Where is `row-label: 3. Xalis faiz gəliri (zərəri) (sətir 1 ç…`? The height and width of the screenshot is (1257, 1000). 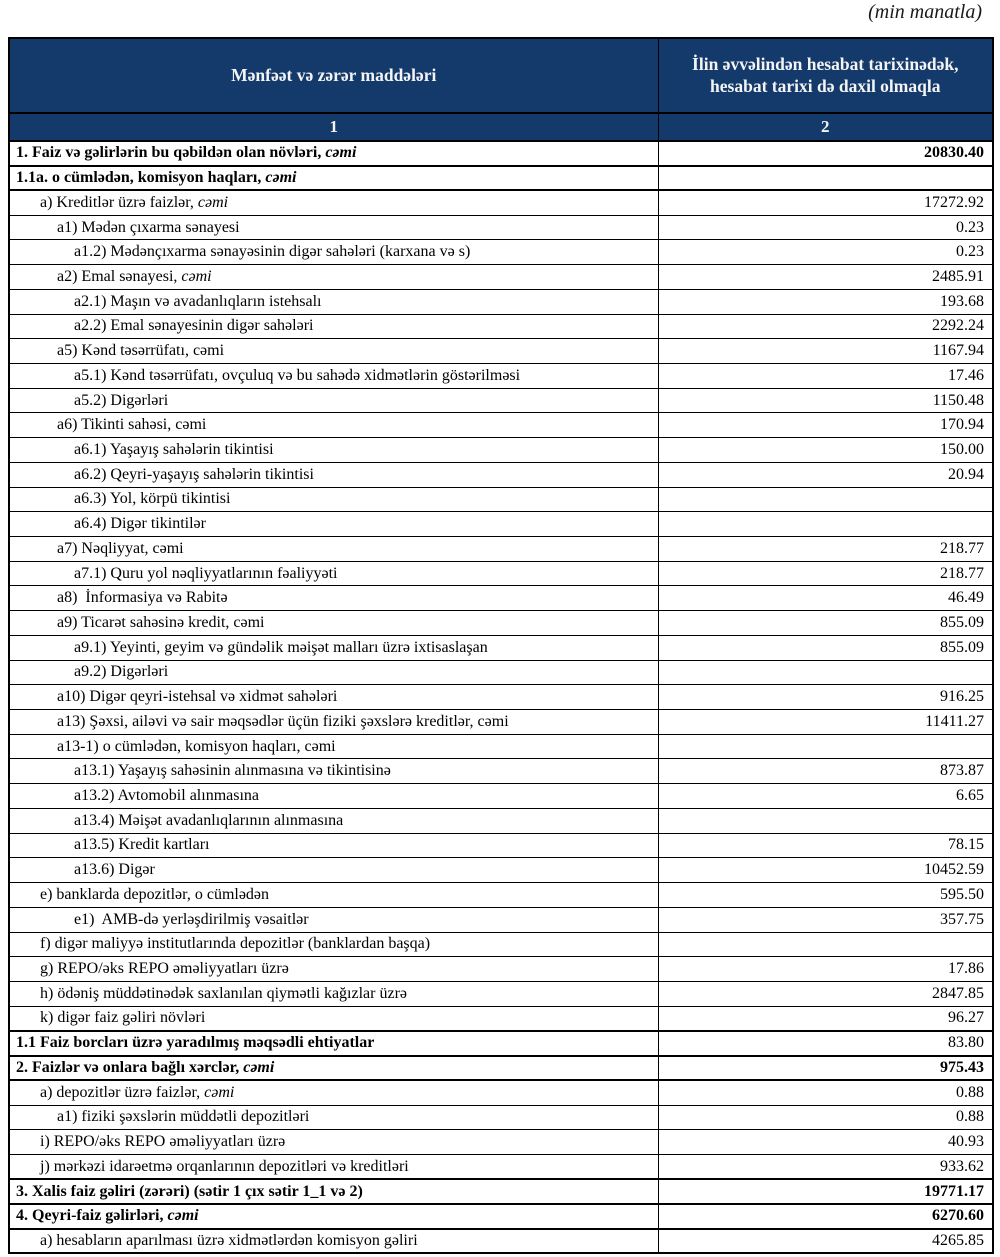
row-label: 3. Xalis faiz gəliri (zərəri) (sətir 1 ç… is located at coordinates (333, 1191).